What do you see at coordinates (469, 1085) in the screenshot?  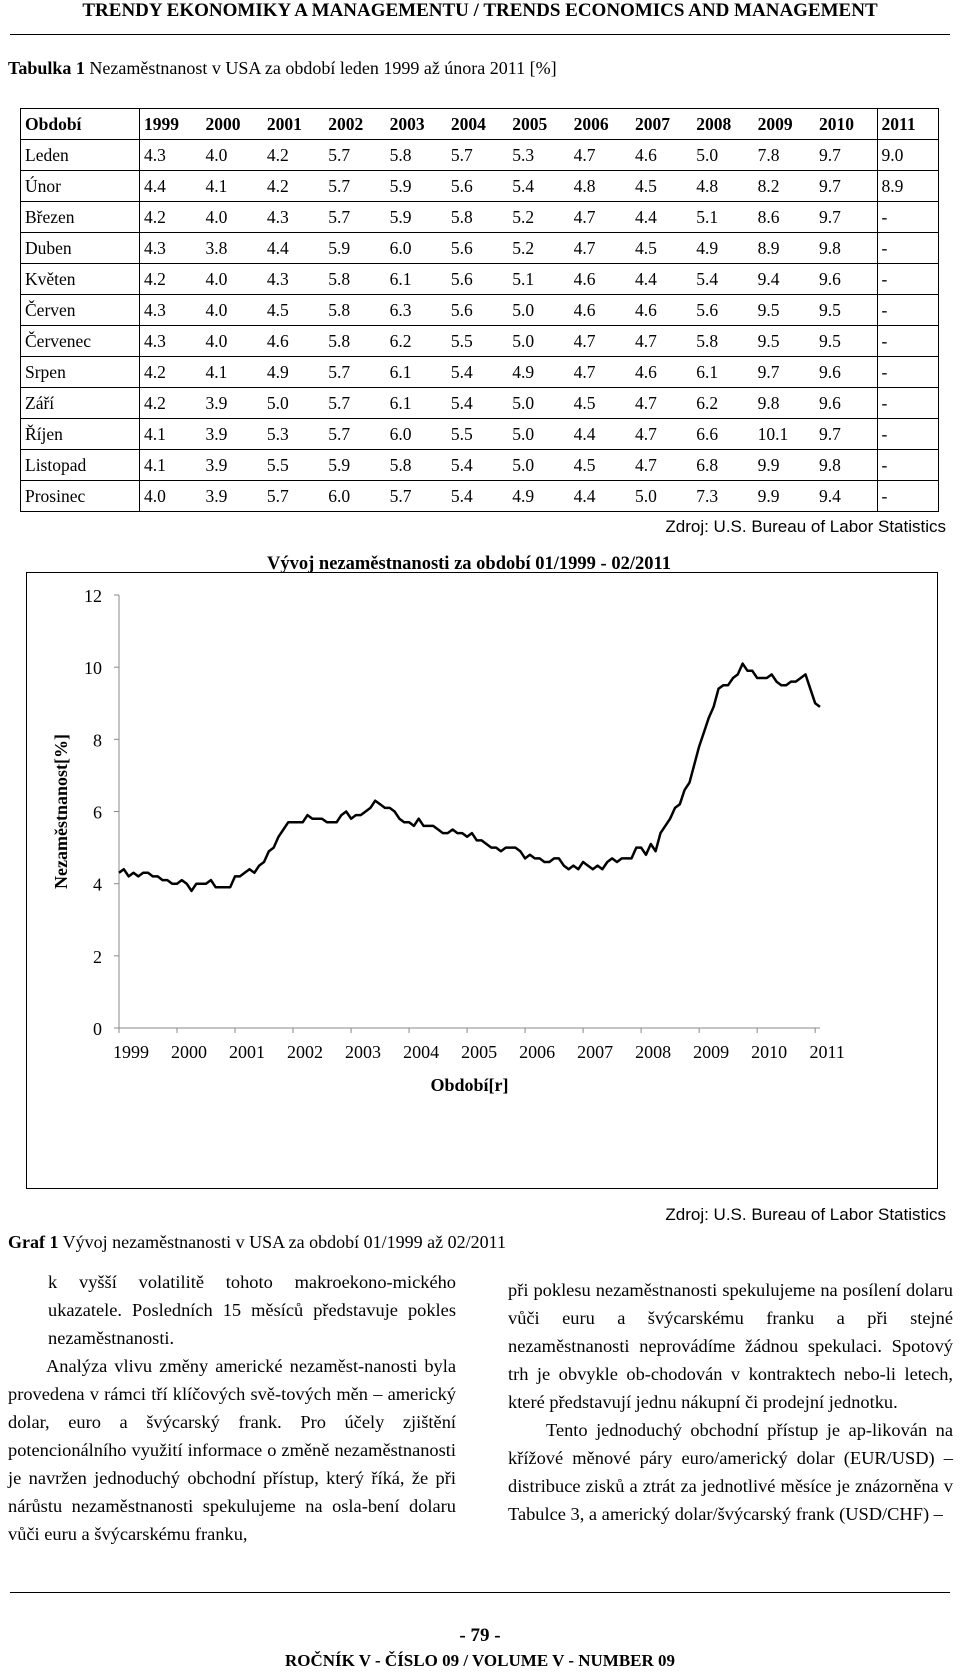 I see `x-axis-label: Období[r]` at bounding box center [469, 1085].